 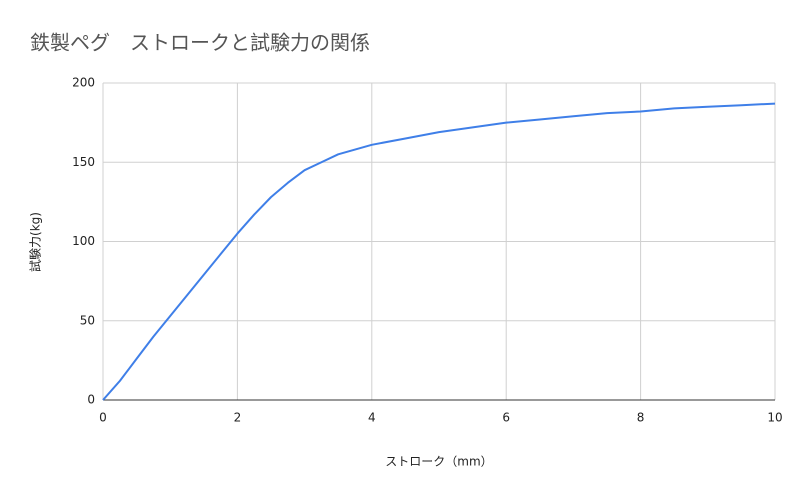 I want to click on x-axis-label: ストローク（mm）, so click(x=438, y=462).